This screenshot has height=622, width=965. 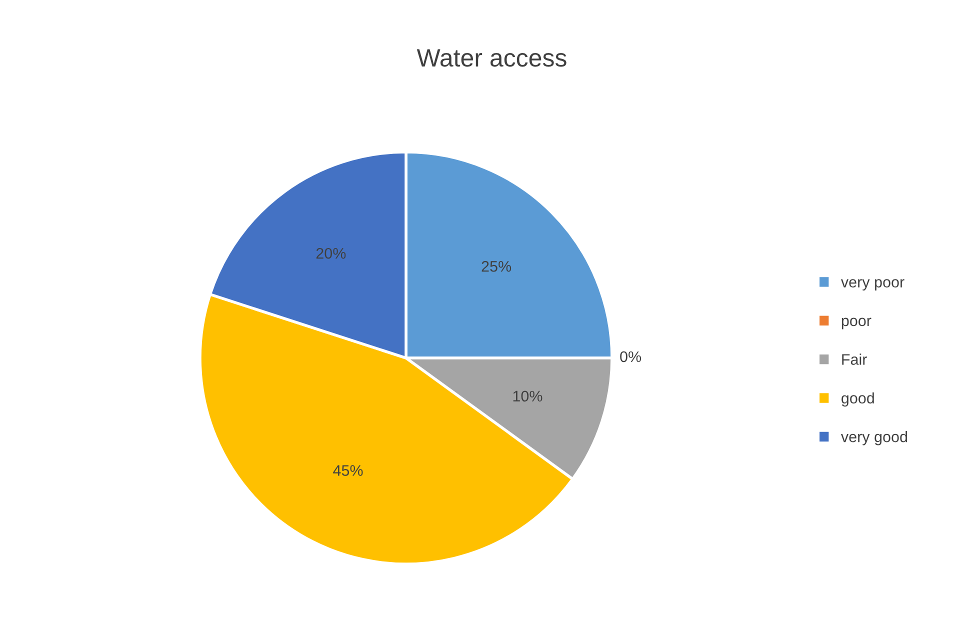 I want to click on text: 0%, so click(x=631, y=356).